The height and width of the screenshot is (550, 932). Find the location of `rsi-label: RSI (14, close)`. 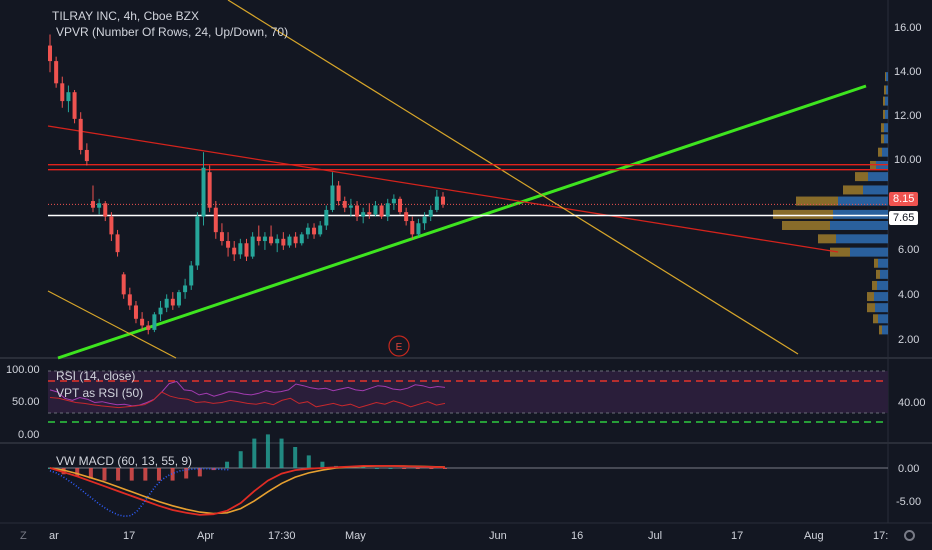

rsi-label: RSI (14, close) is located at coordinates (96, 376).